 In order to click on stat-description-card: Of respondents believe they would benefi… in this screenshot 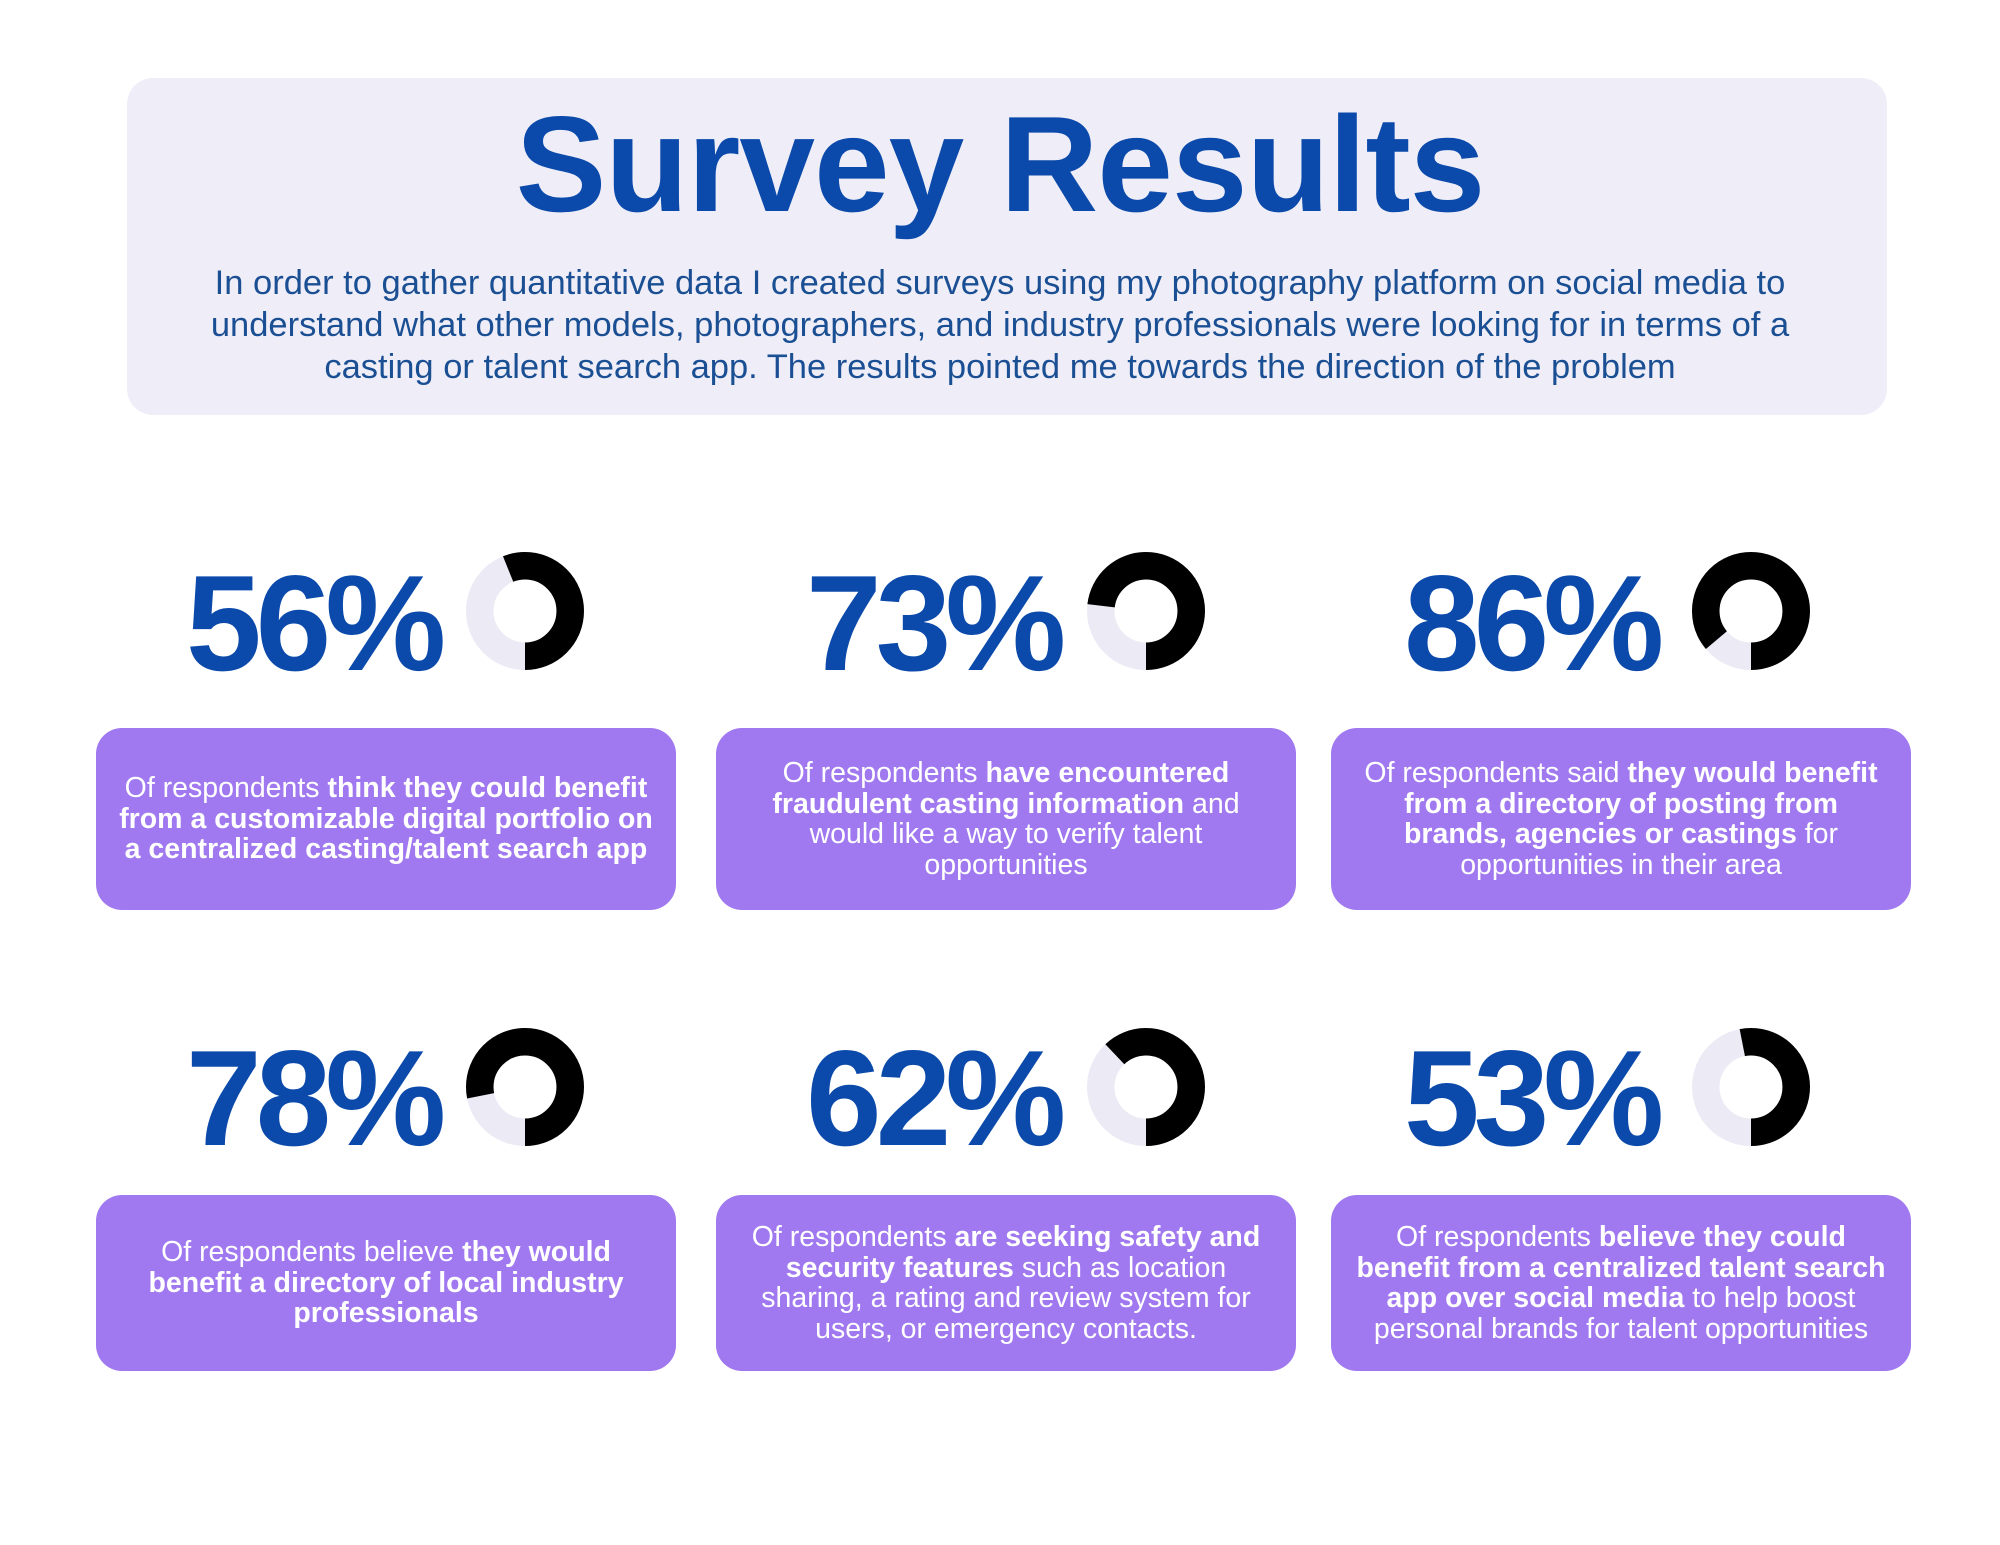, I will do `click(386, 1283)`.